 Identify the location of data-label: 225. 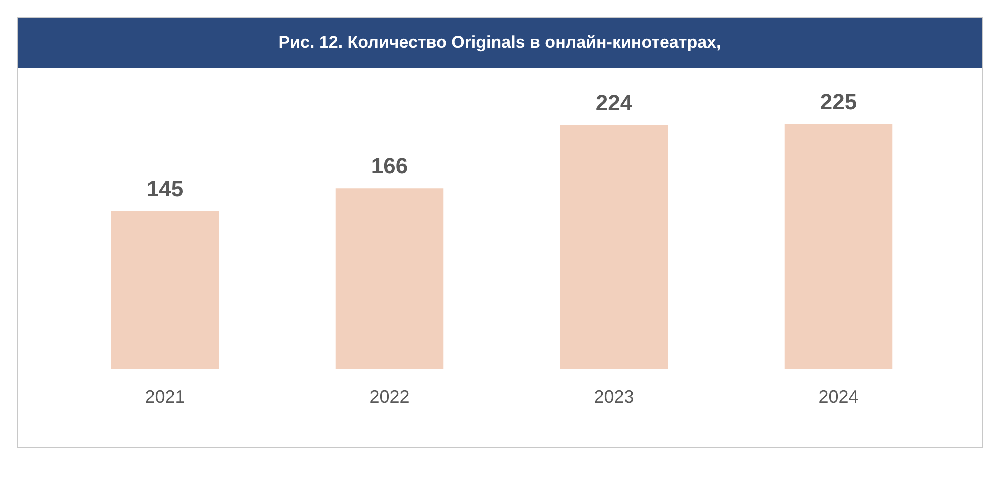
(839, 101).